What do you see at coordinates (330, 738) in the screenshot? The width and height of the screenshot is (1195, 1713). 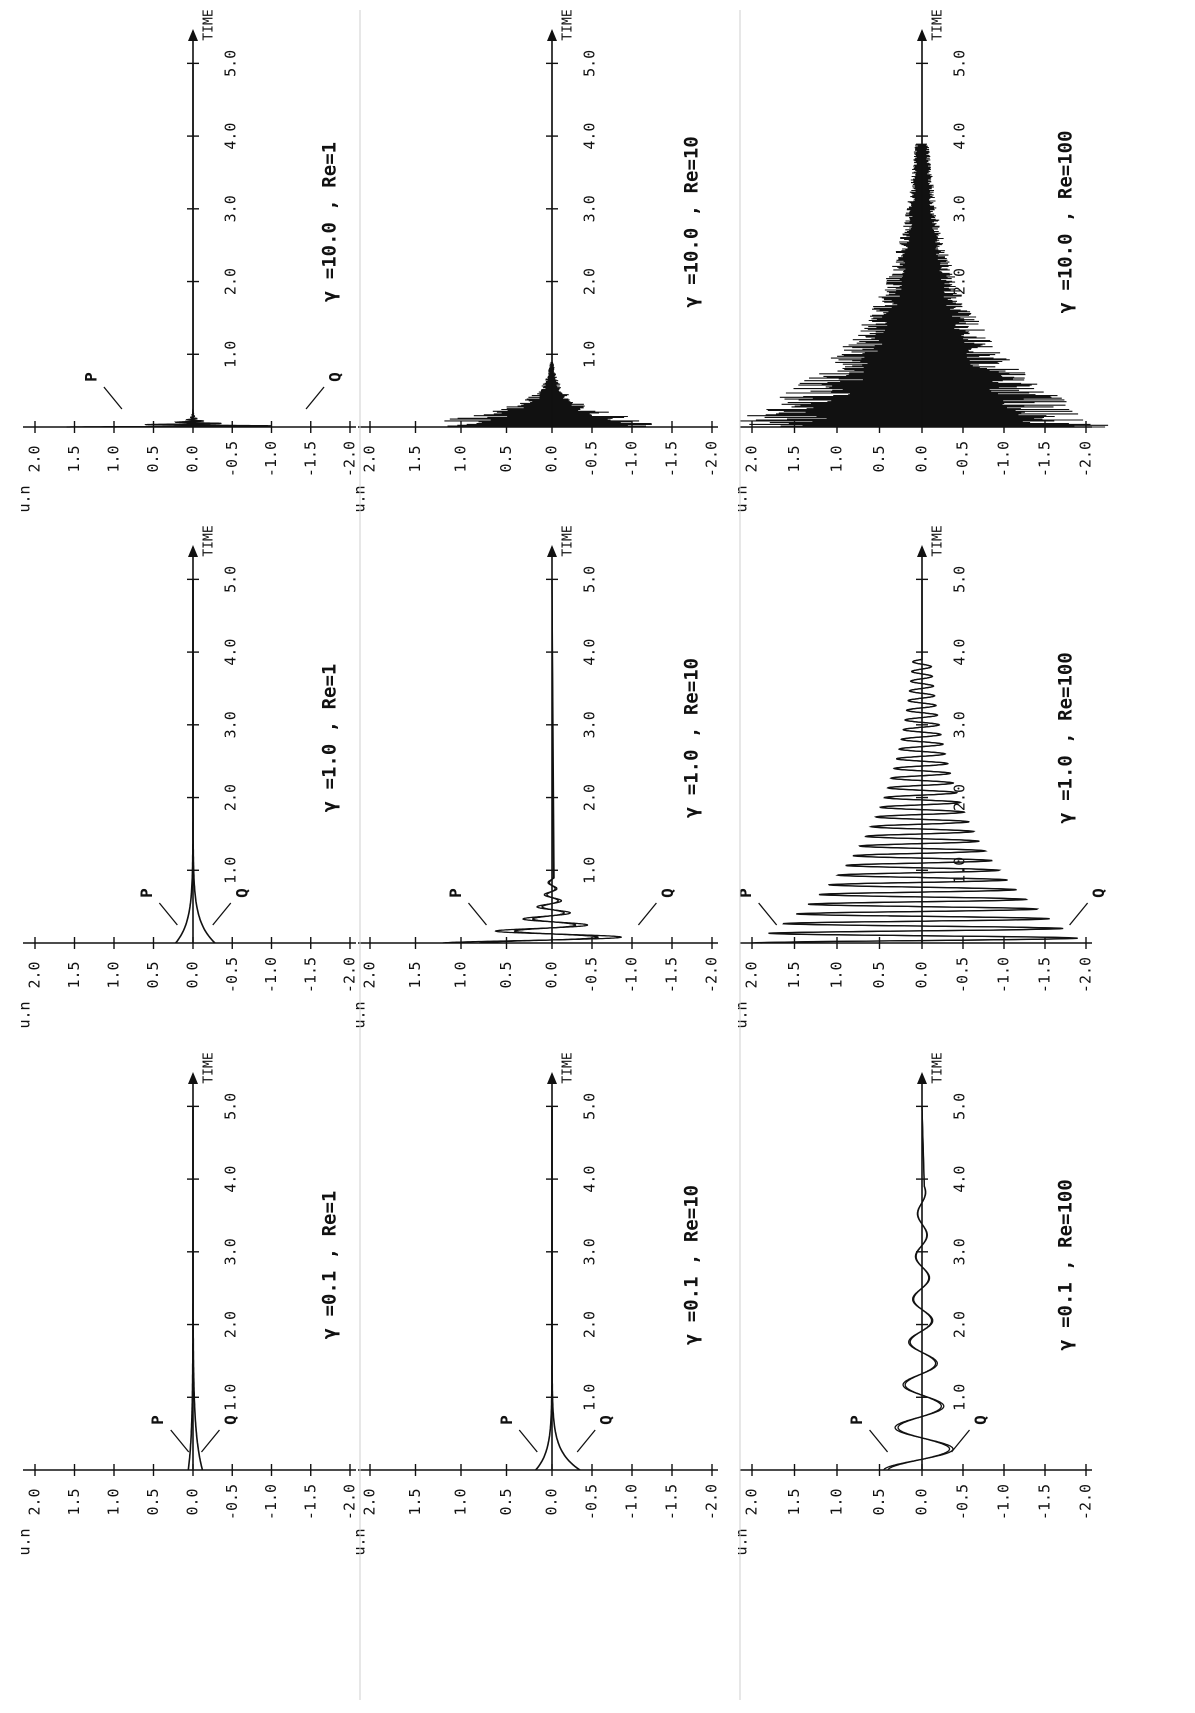 I see `chart-title: γ =1.0 , Re=1` at bounding box center [330, 738].